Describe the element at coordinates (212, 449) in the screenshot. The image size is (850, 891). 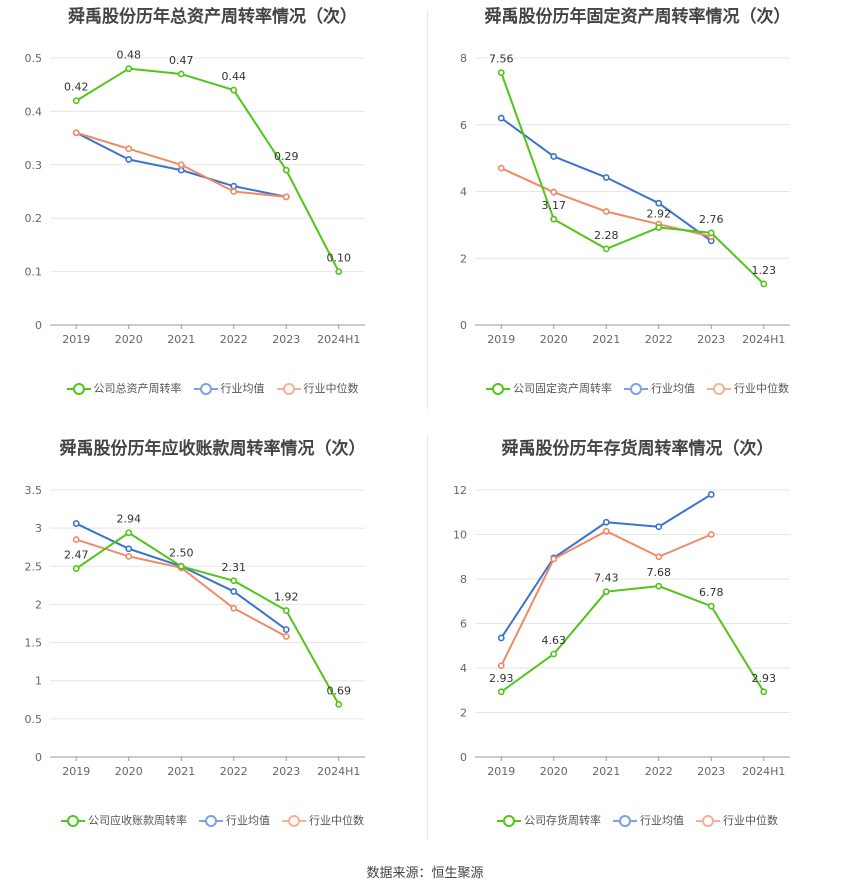
I see `chart-title: 舜禹股份历年应收账款周转率情况（次）` at that location.